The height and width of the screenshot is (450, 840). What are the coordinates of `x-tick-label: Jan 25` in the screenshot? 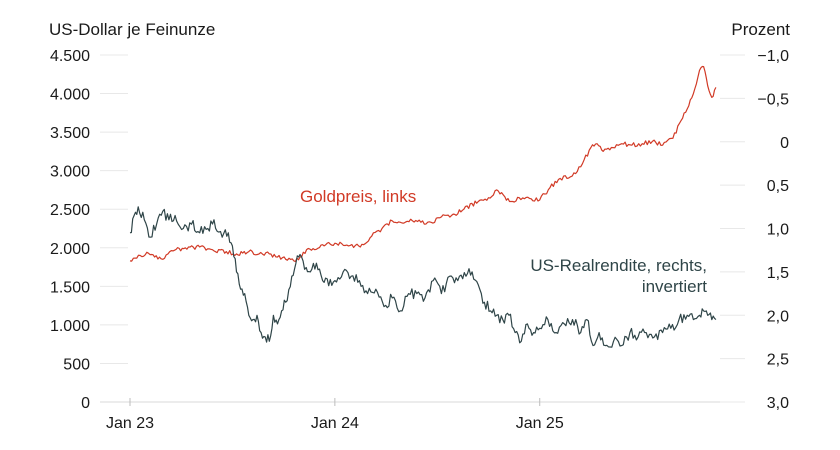 It's located at (540, 423).